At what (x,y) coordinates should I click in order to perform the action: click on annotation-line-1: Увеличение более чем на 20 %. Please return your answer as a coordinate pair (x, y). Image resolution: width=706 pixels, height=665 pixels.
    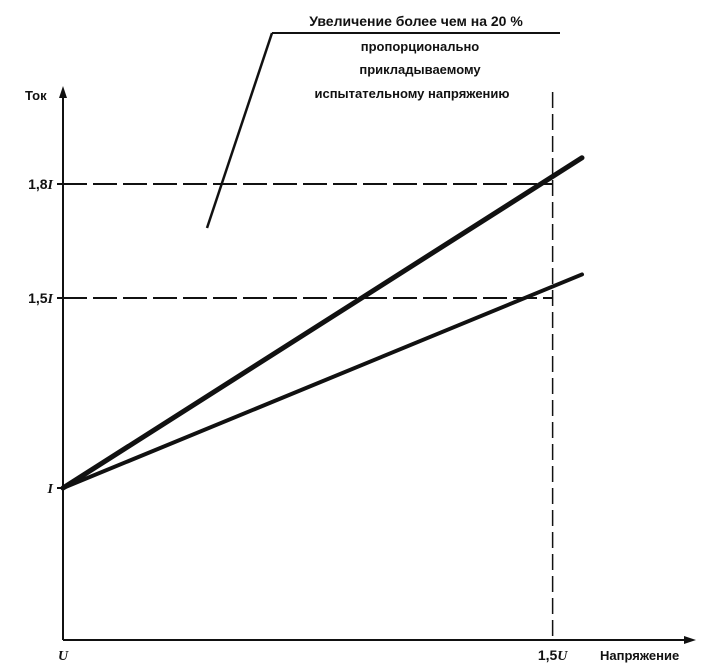
    Looking at the image, I should click on (416, 21).